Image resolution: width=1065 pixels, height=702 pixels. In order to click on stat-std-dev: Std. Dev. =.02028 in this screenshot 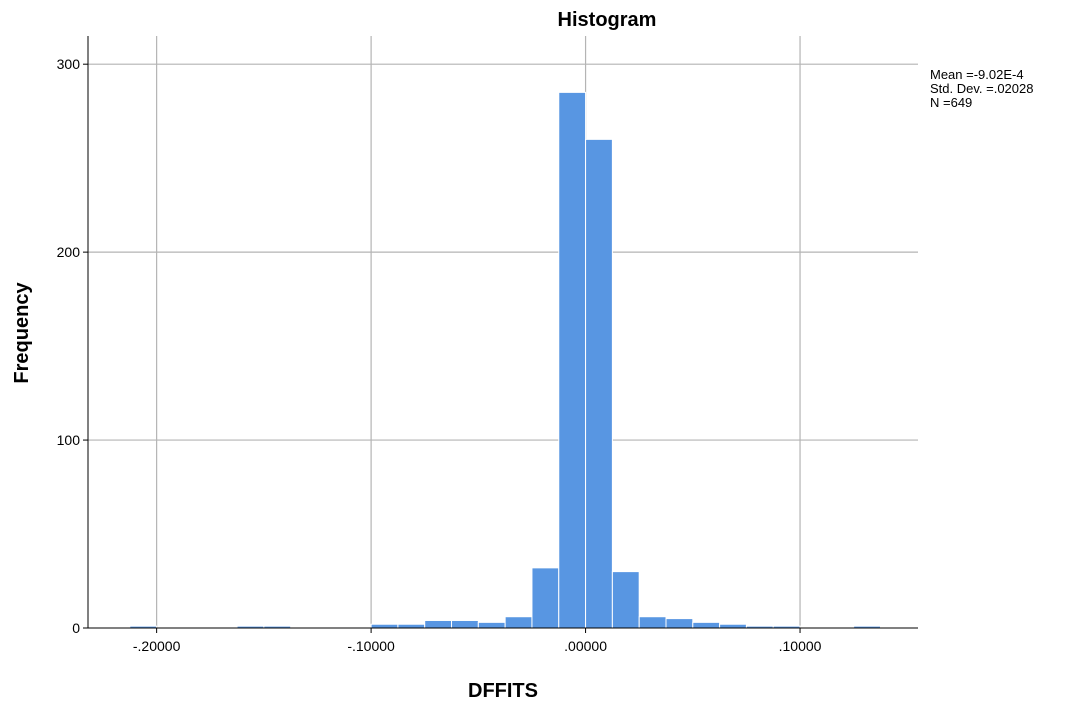, I will do `click(981, 89)`.